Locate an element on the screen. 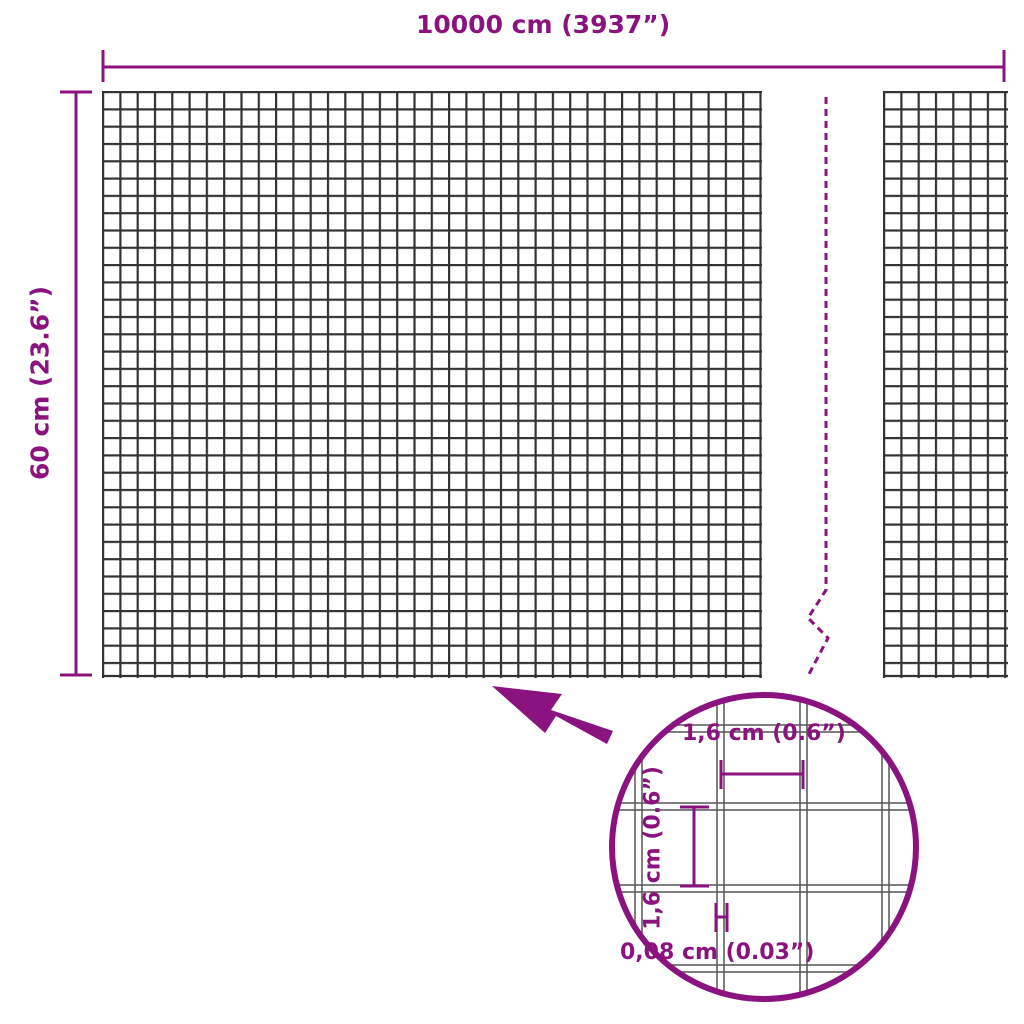 This screenshot has height=1024, width=1024. height-dimension-line is located at coordinates (76, 383).